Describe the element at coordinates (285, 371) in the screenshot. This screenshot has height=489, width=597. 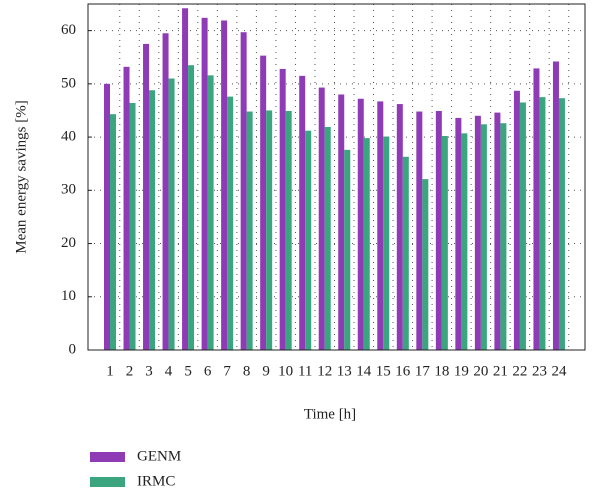
I see `x-tick-label: 10` at that location.